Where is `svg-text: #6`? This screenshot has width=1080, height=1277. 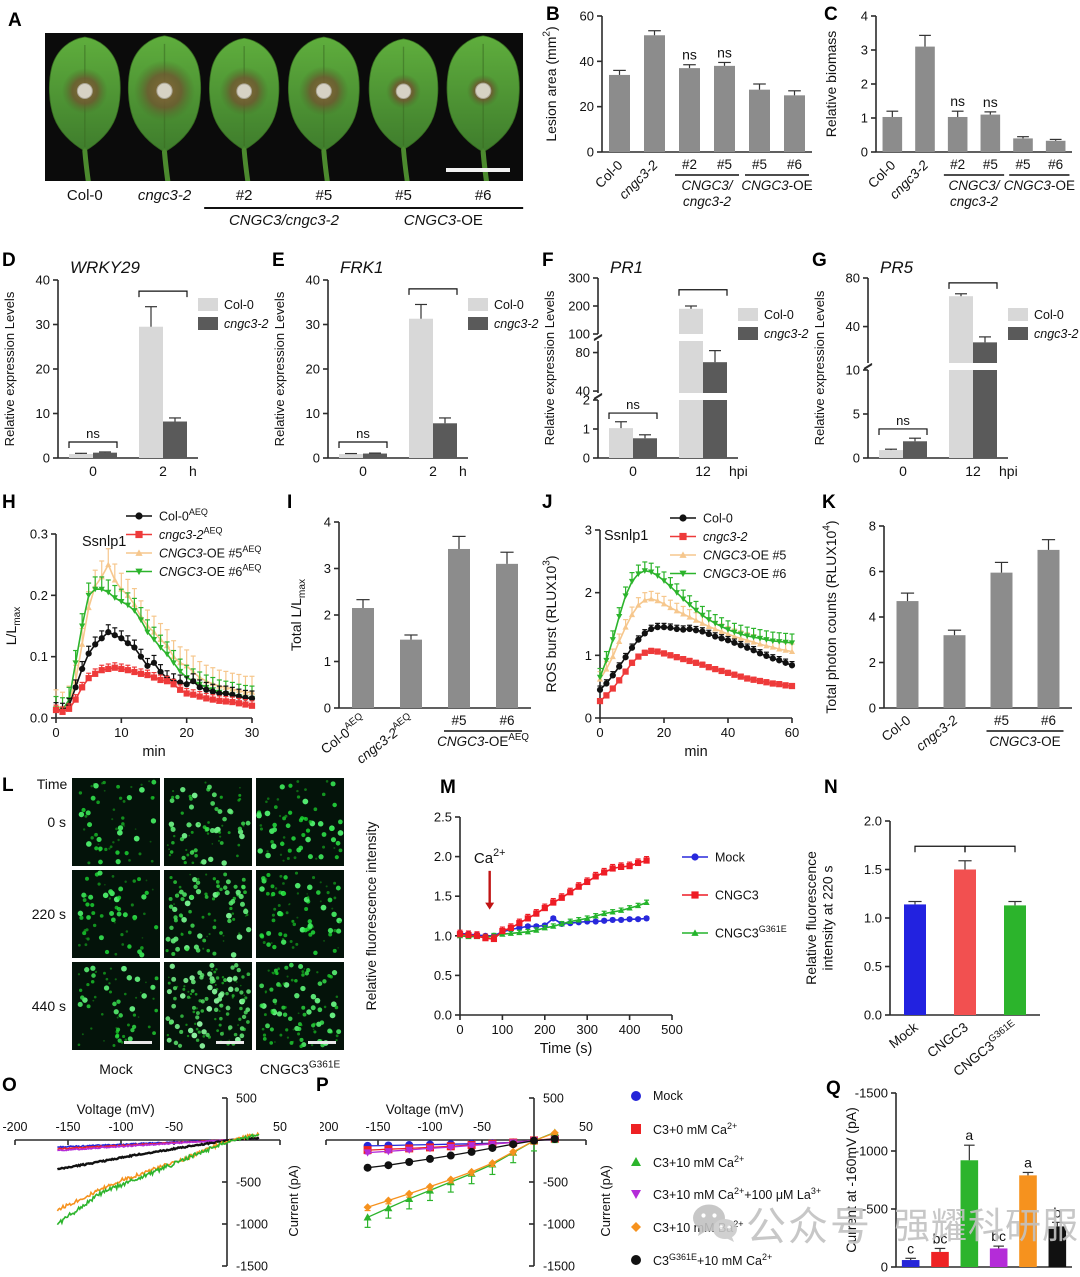 svg-text: #6 is located at coordinates (794, 164).